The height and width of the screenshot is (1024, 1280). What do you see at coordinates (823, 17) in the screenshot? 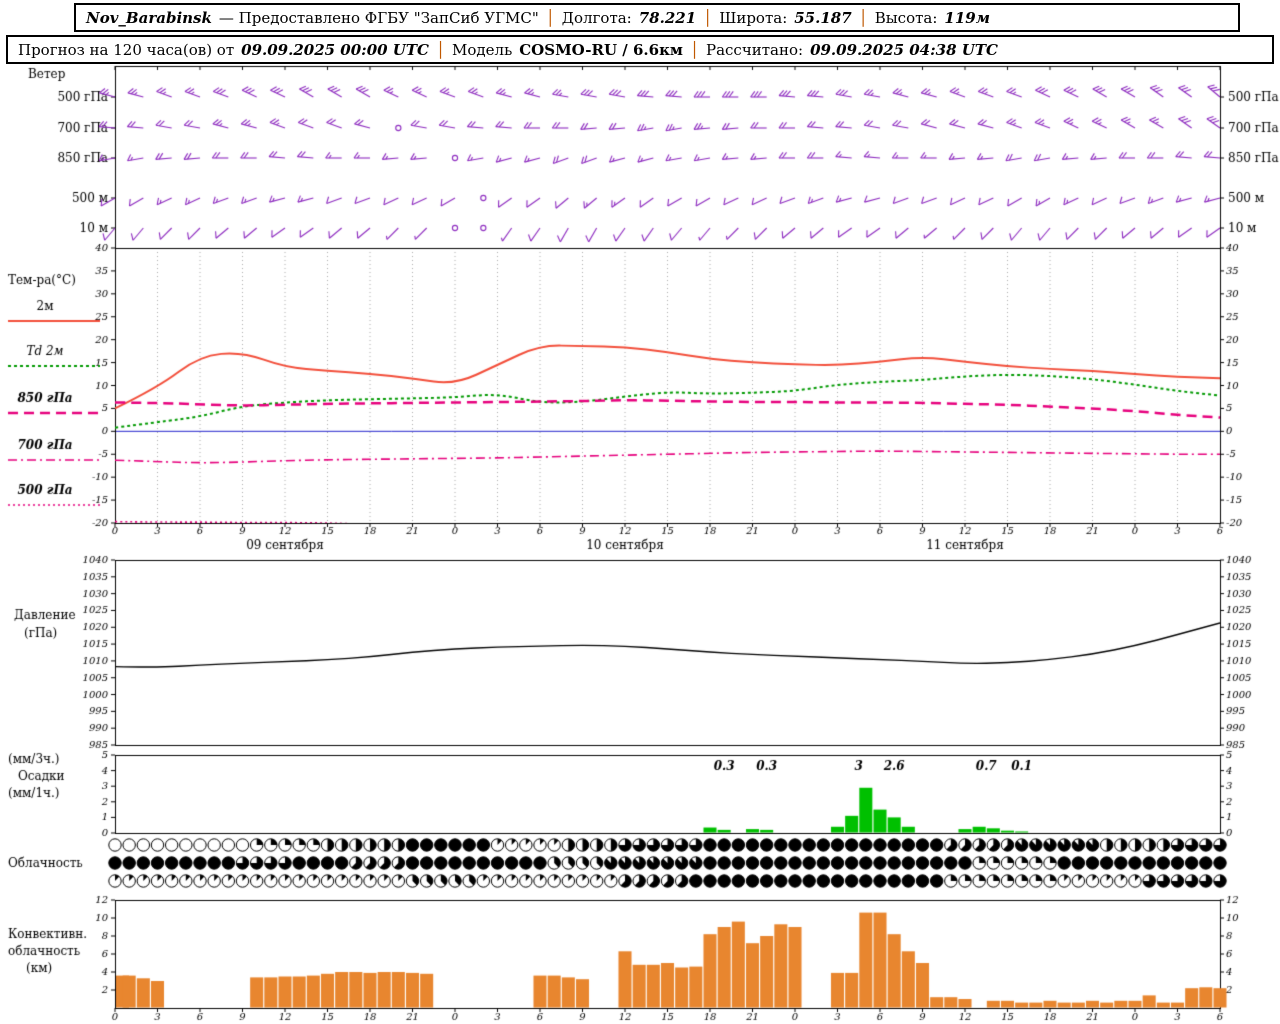
I see `latitude-value: 55.187` at bounding box center [823, 17].